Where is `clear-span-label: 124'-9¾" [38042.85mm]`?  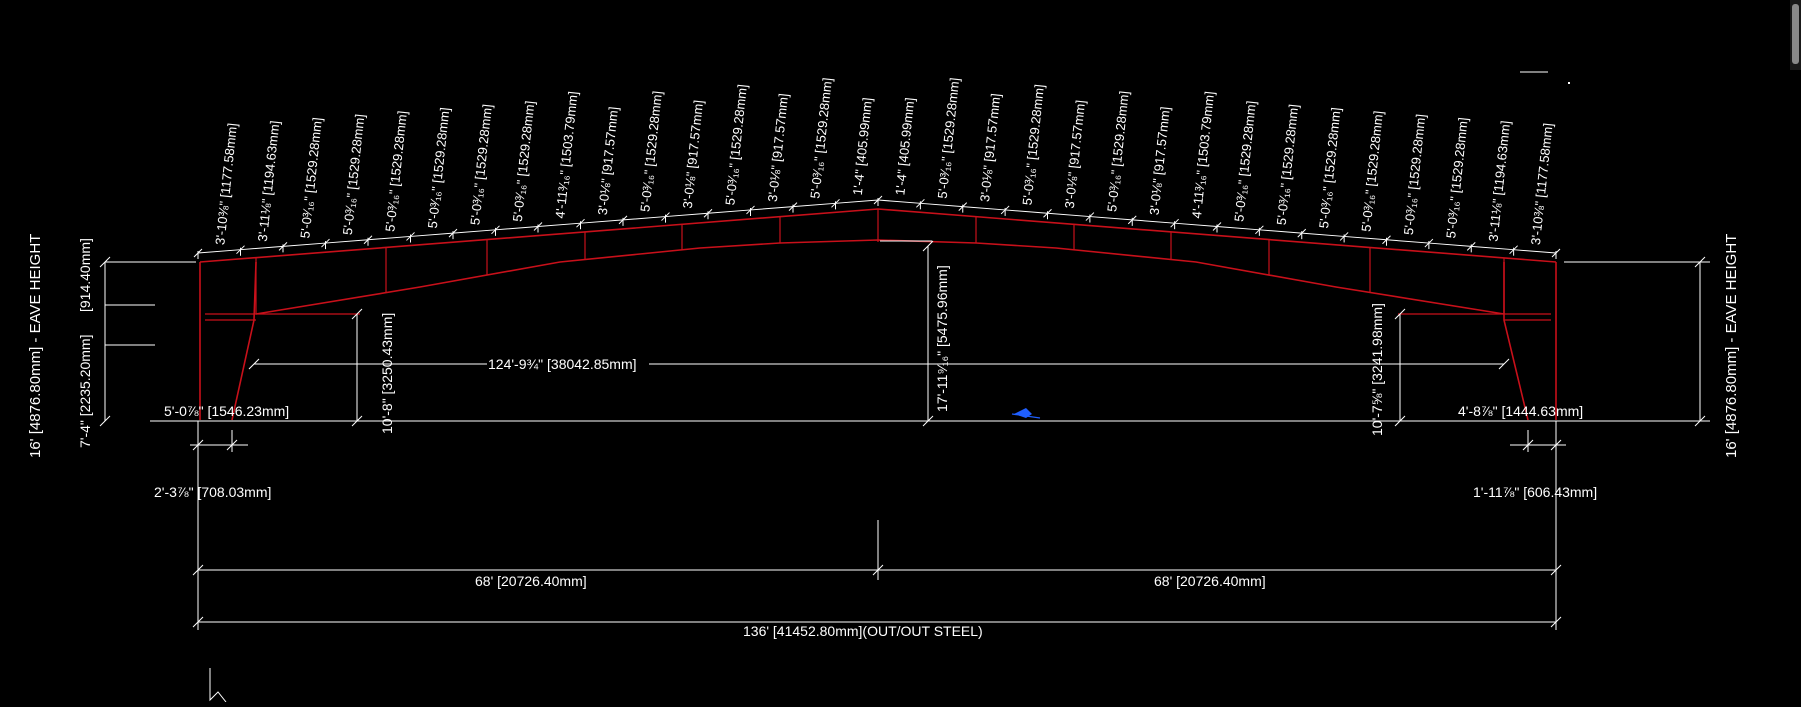
clear-span-label: 124'-9¾" [38042.85mm] is located at coordinates (562, 364).